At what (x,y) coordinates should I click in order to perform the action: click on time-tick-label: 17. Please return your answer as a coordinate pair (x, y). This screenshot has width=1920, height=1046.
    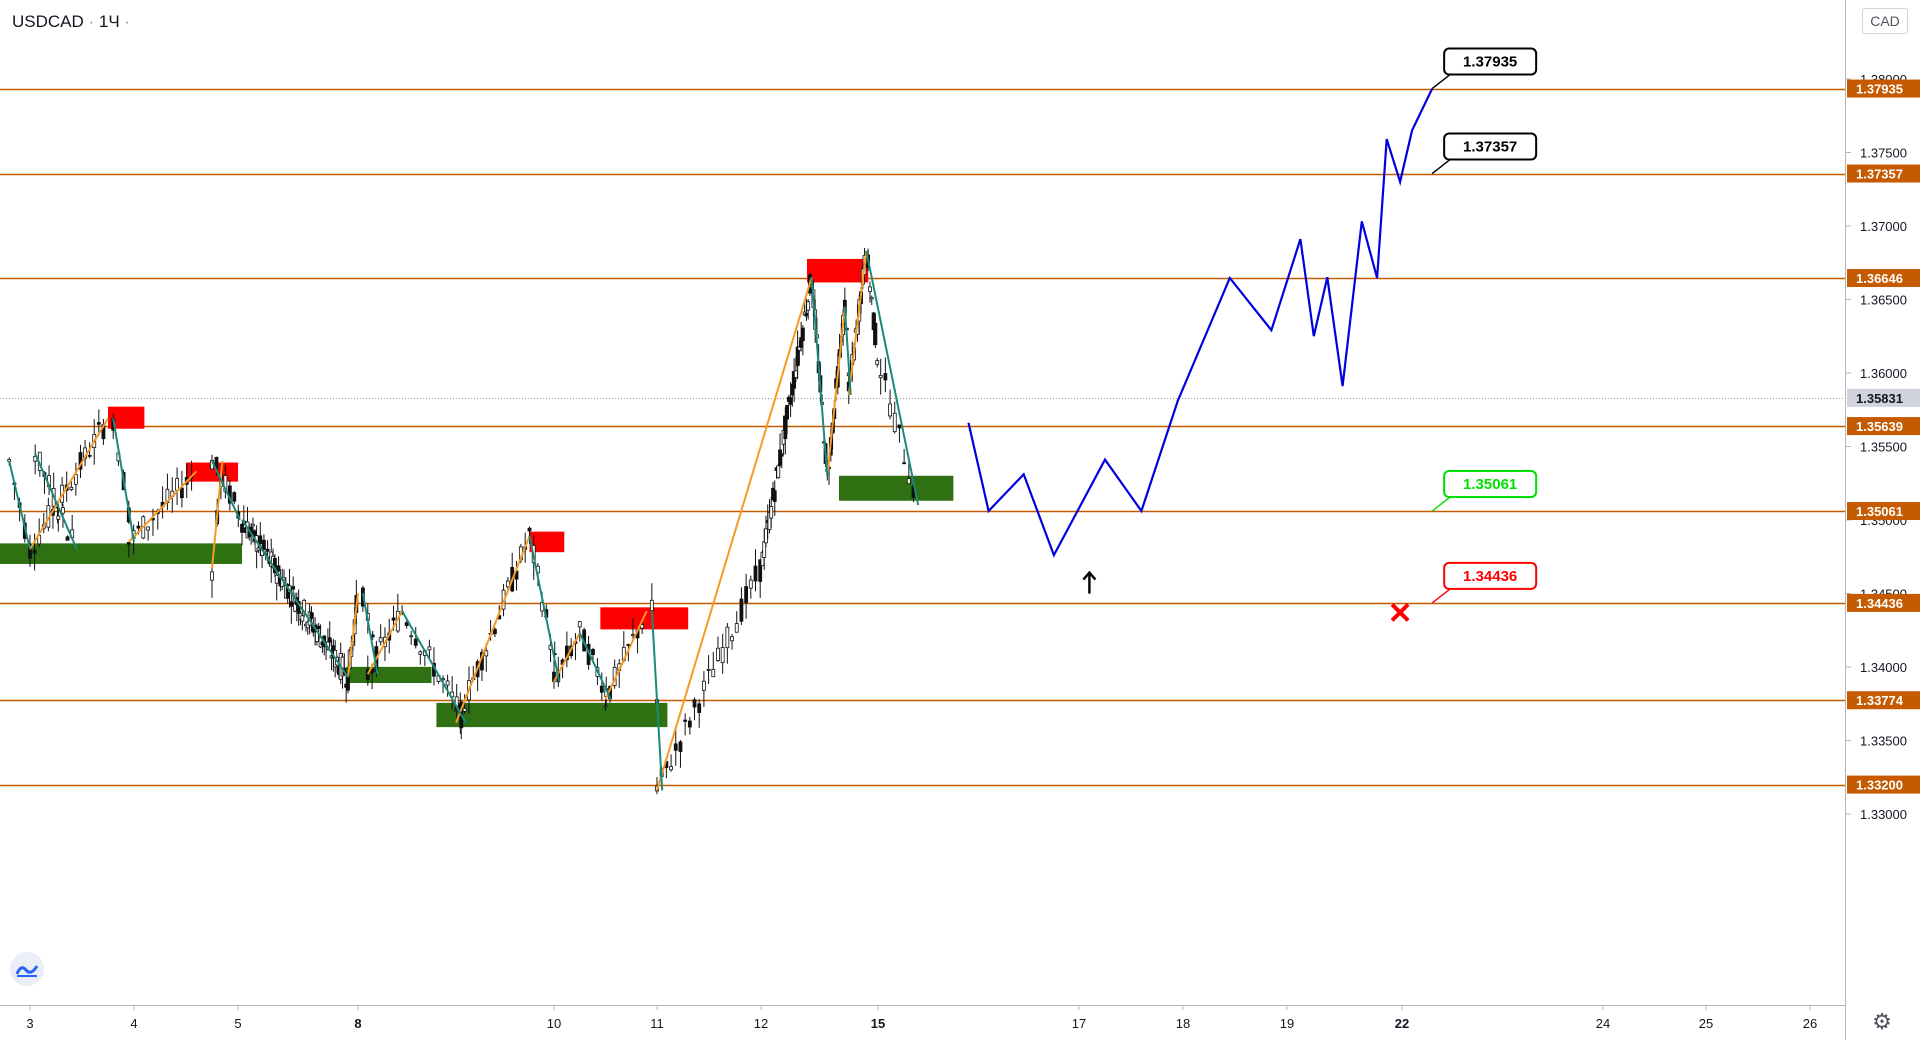
    Looking at the image, I should click on (1079, 1023).